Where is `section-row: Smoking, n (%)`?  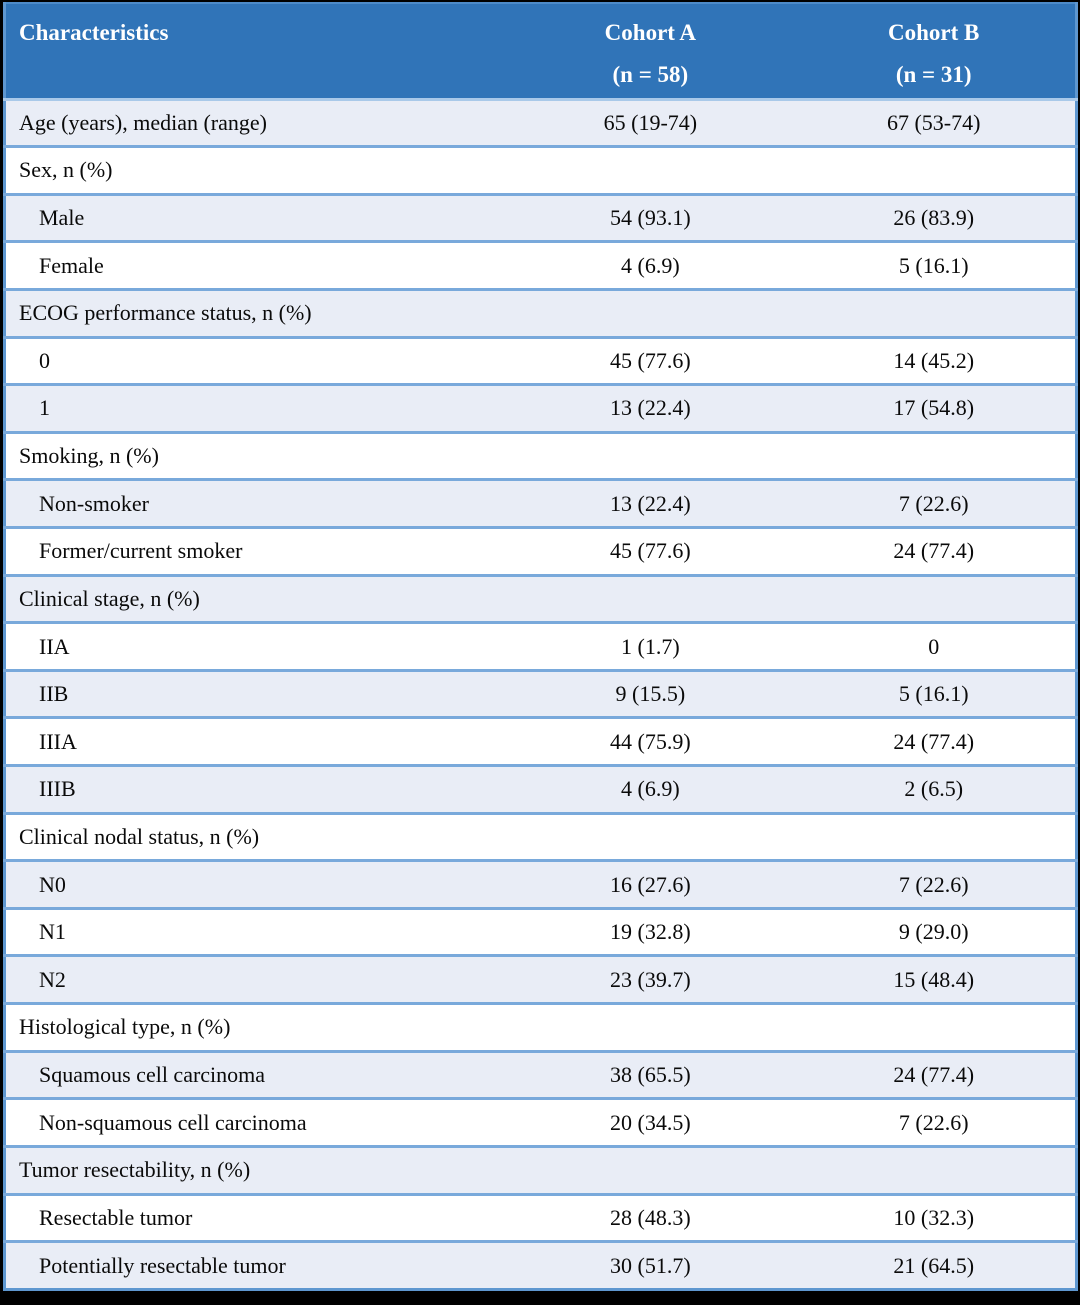 section-row: Smoking, n (%) is located at coordinates (540, 455).